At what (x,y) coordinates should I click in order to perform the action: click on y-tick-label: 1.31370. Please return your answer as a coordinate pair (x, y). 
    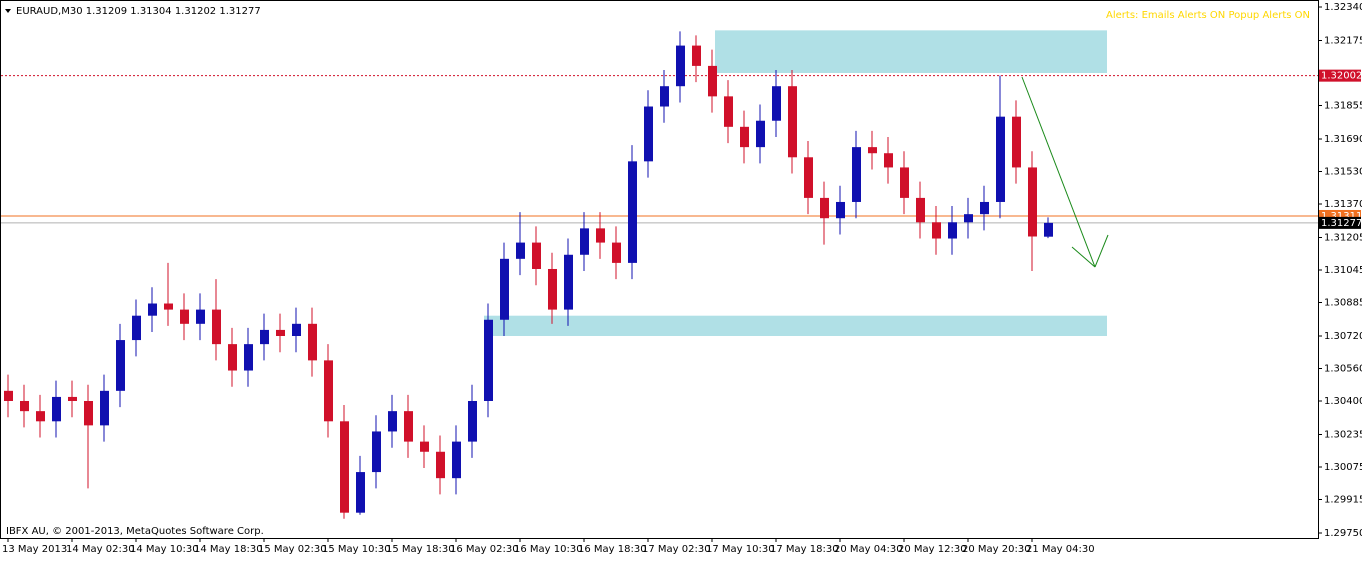
    Looking at the image, I should click on (1343, 204).